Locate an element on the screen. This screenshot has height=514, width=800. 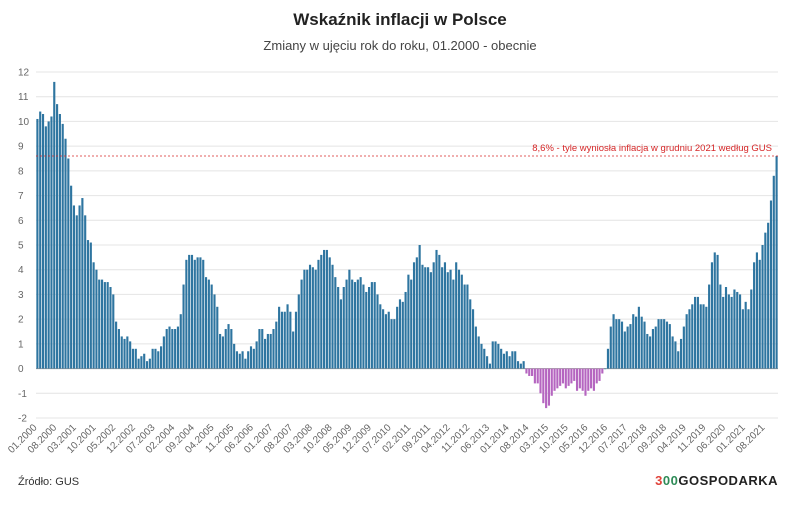
y-tick-label: 5 is located at coordinates (21, 246).